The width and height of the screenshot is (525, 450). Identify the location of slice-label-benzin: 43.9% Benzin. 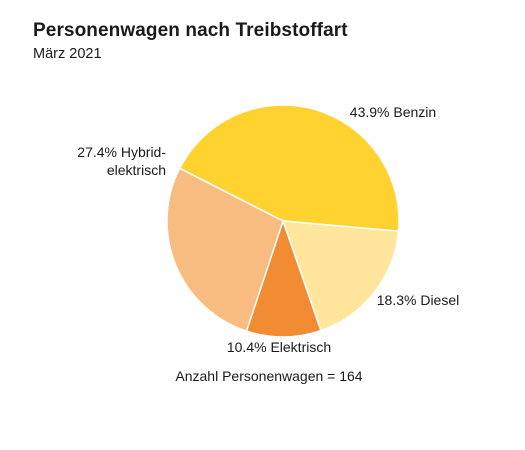
(393, 112).